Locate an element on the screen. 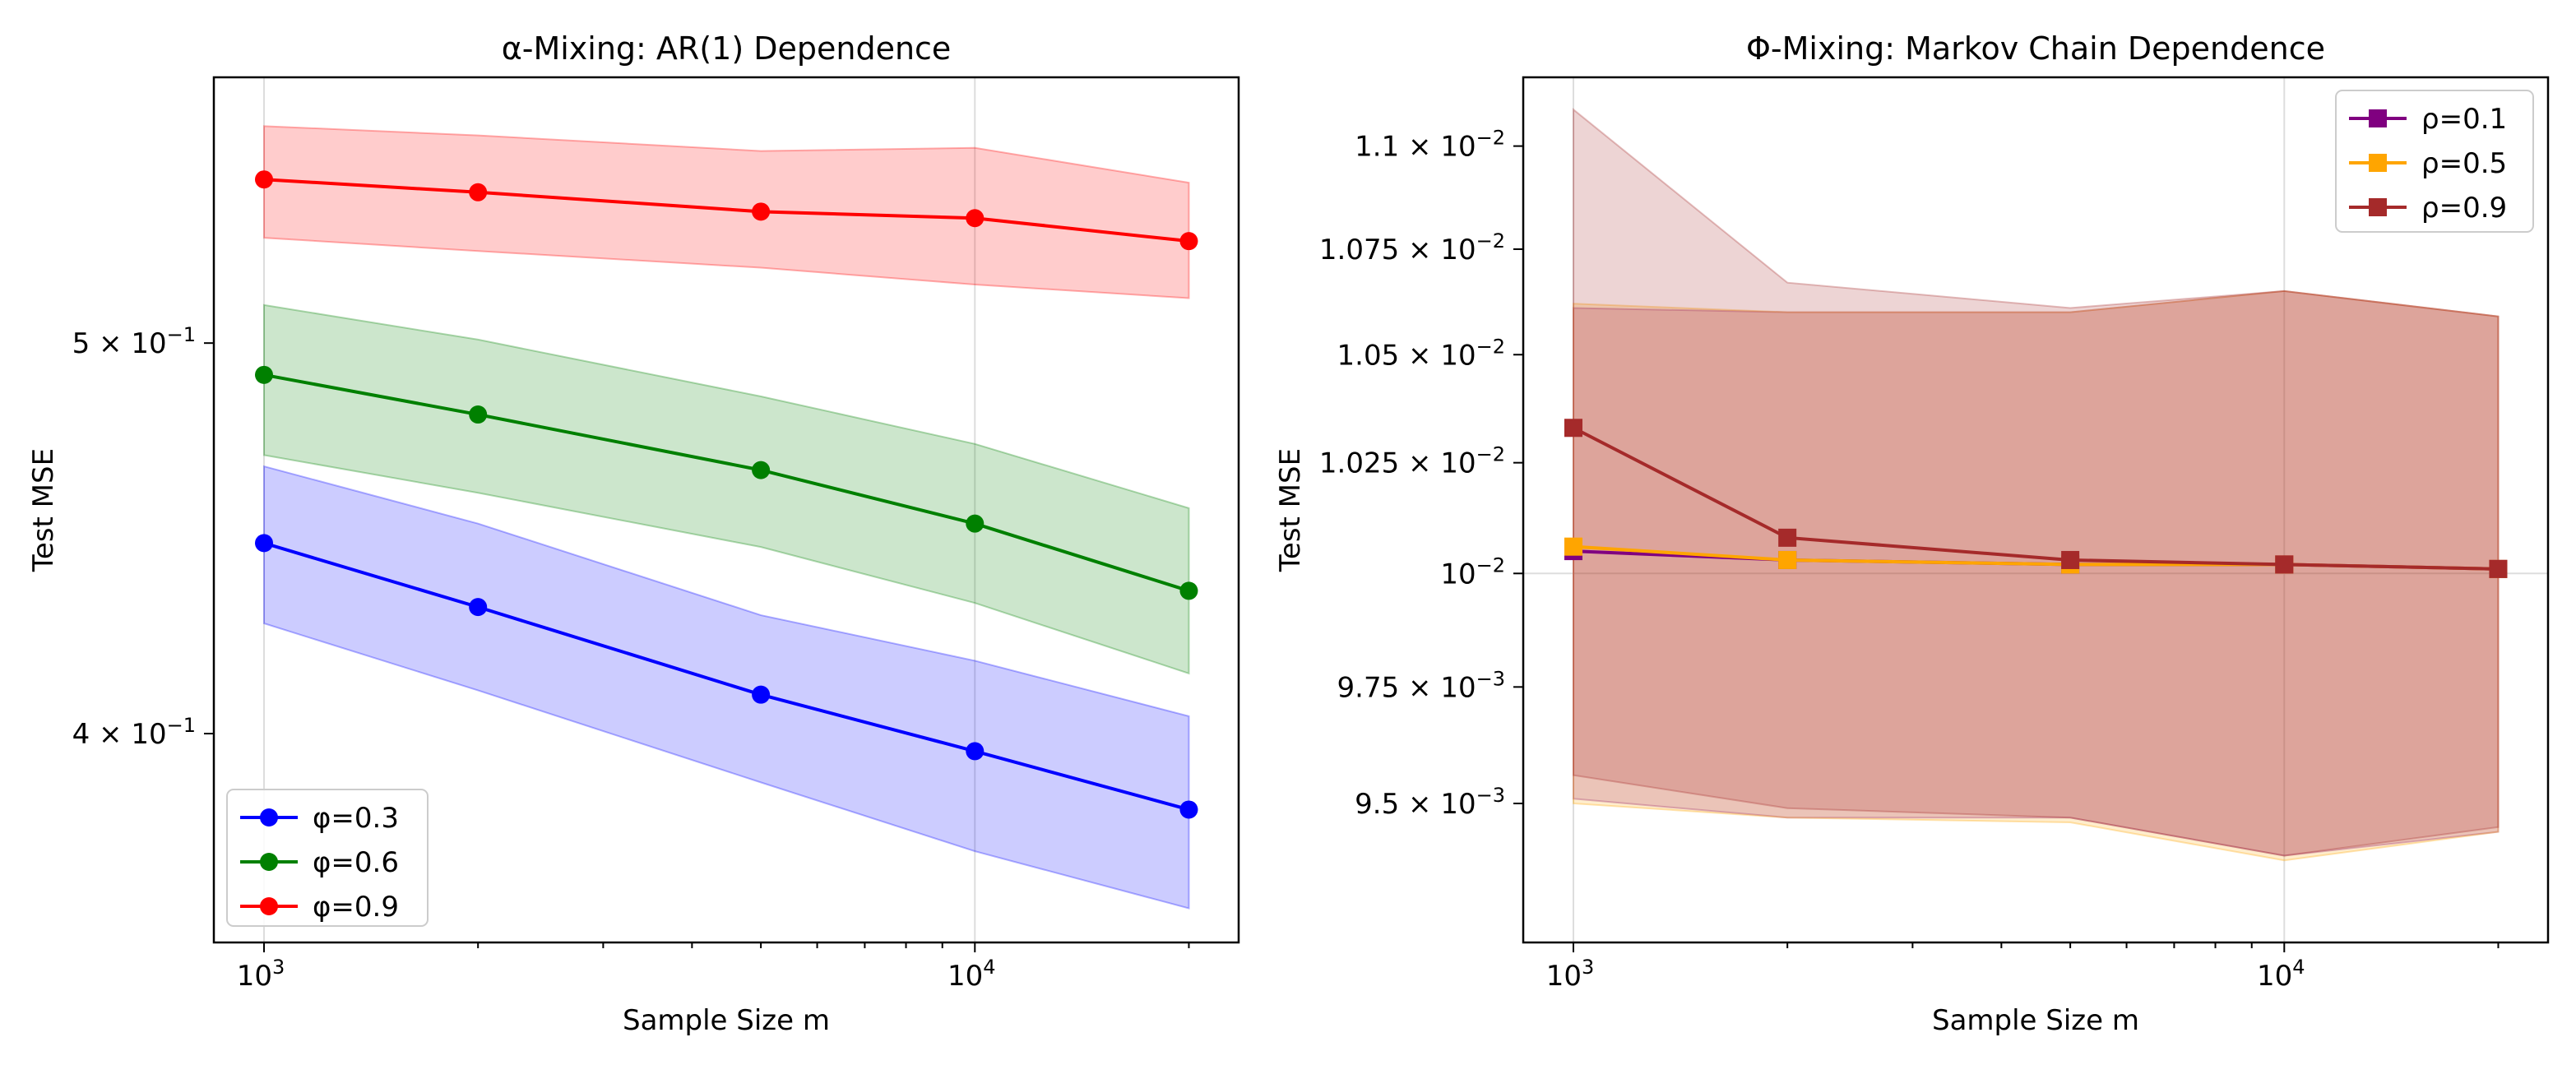  legend-label: ρ=0.5 is located at coordinates (2464, 163).